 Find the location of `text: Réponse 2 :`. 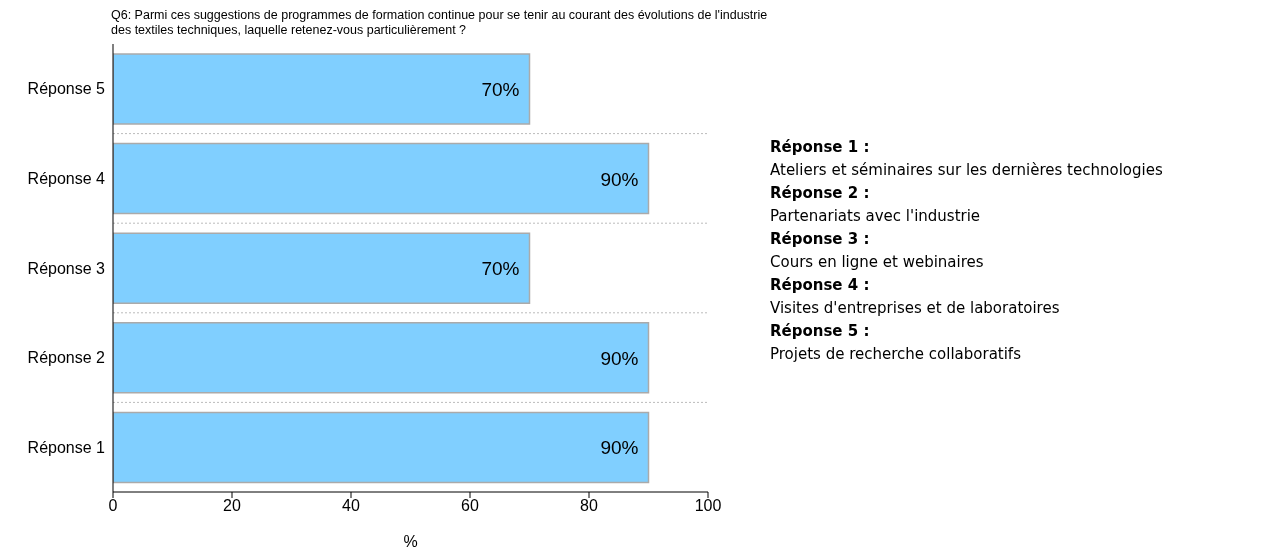

text: Réponse 2 : is located at coordinates (820, 193).